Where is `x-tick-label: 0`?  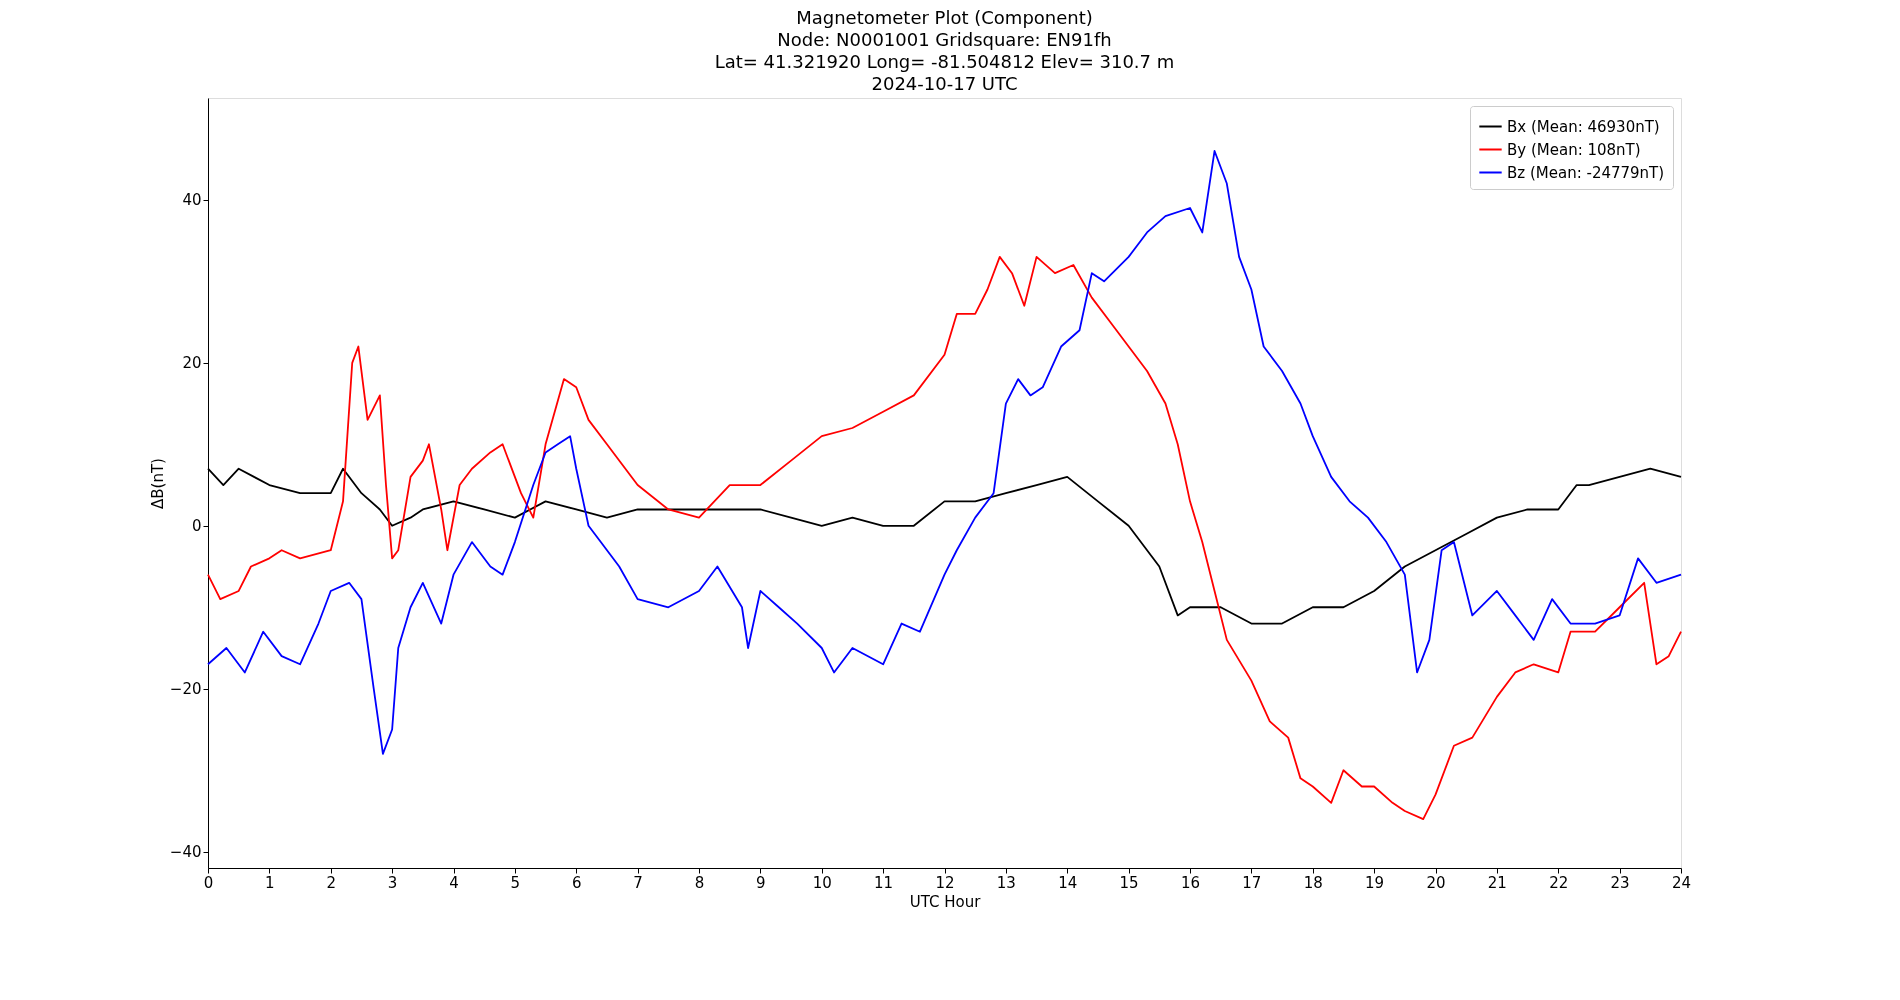 x-tick-label: 0 is located at coordinates (208, 882).